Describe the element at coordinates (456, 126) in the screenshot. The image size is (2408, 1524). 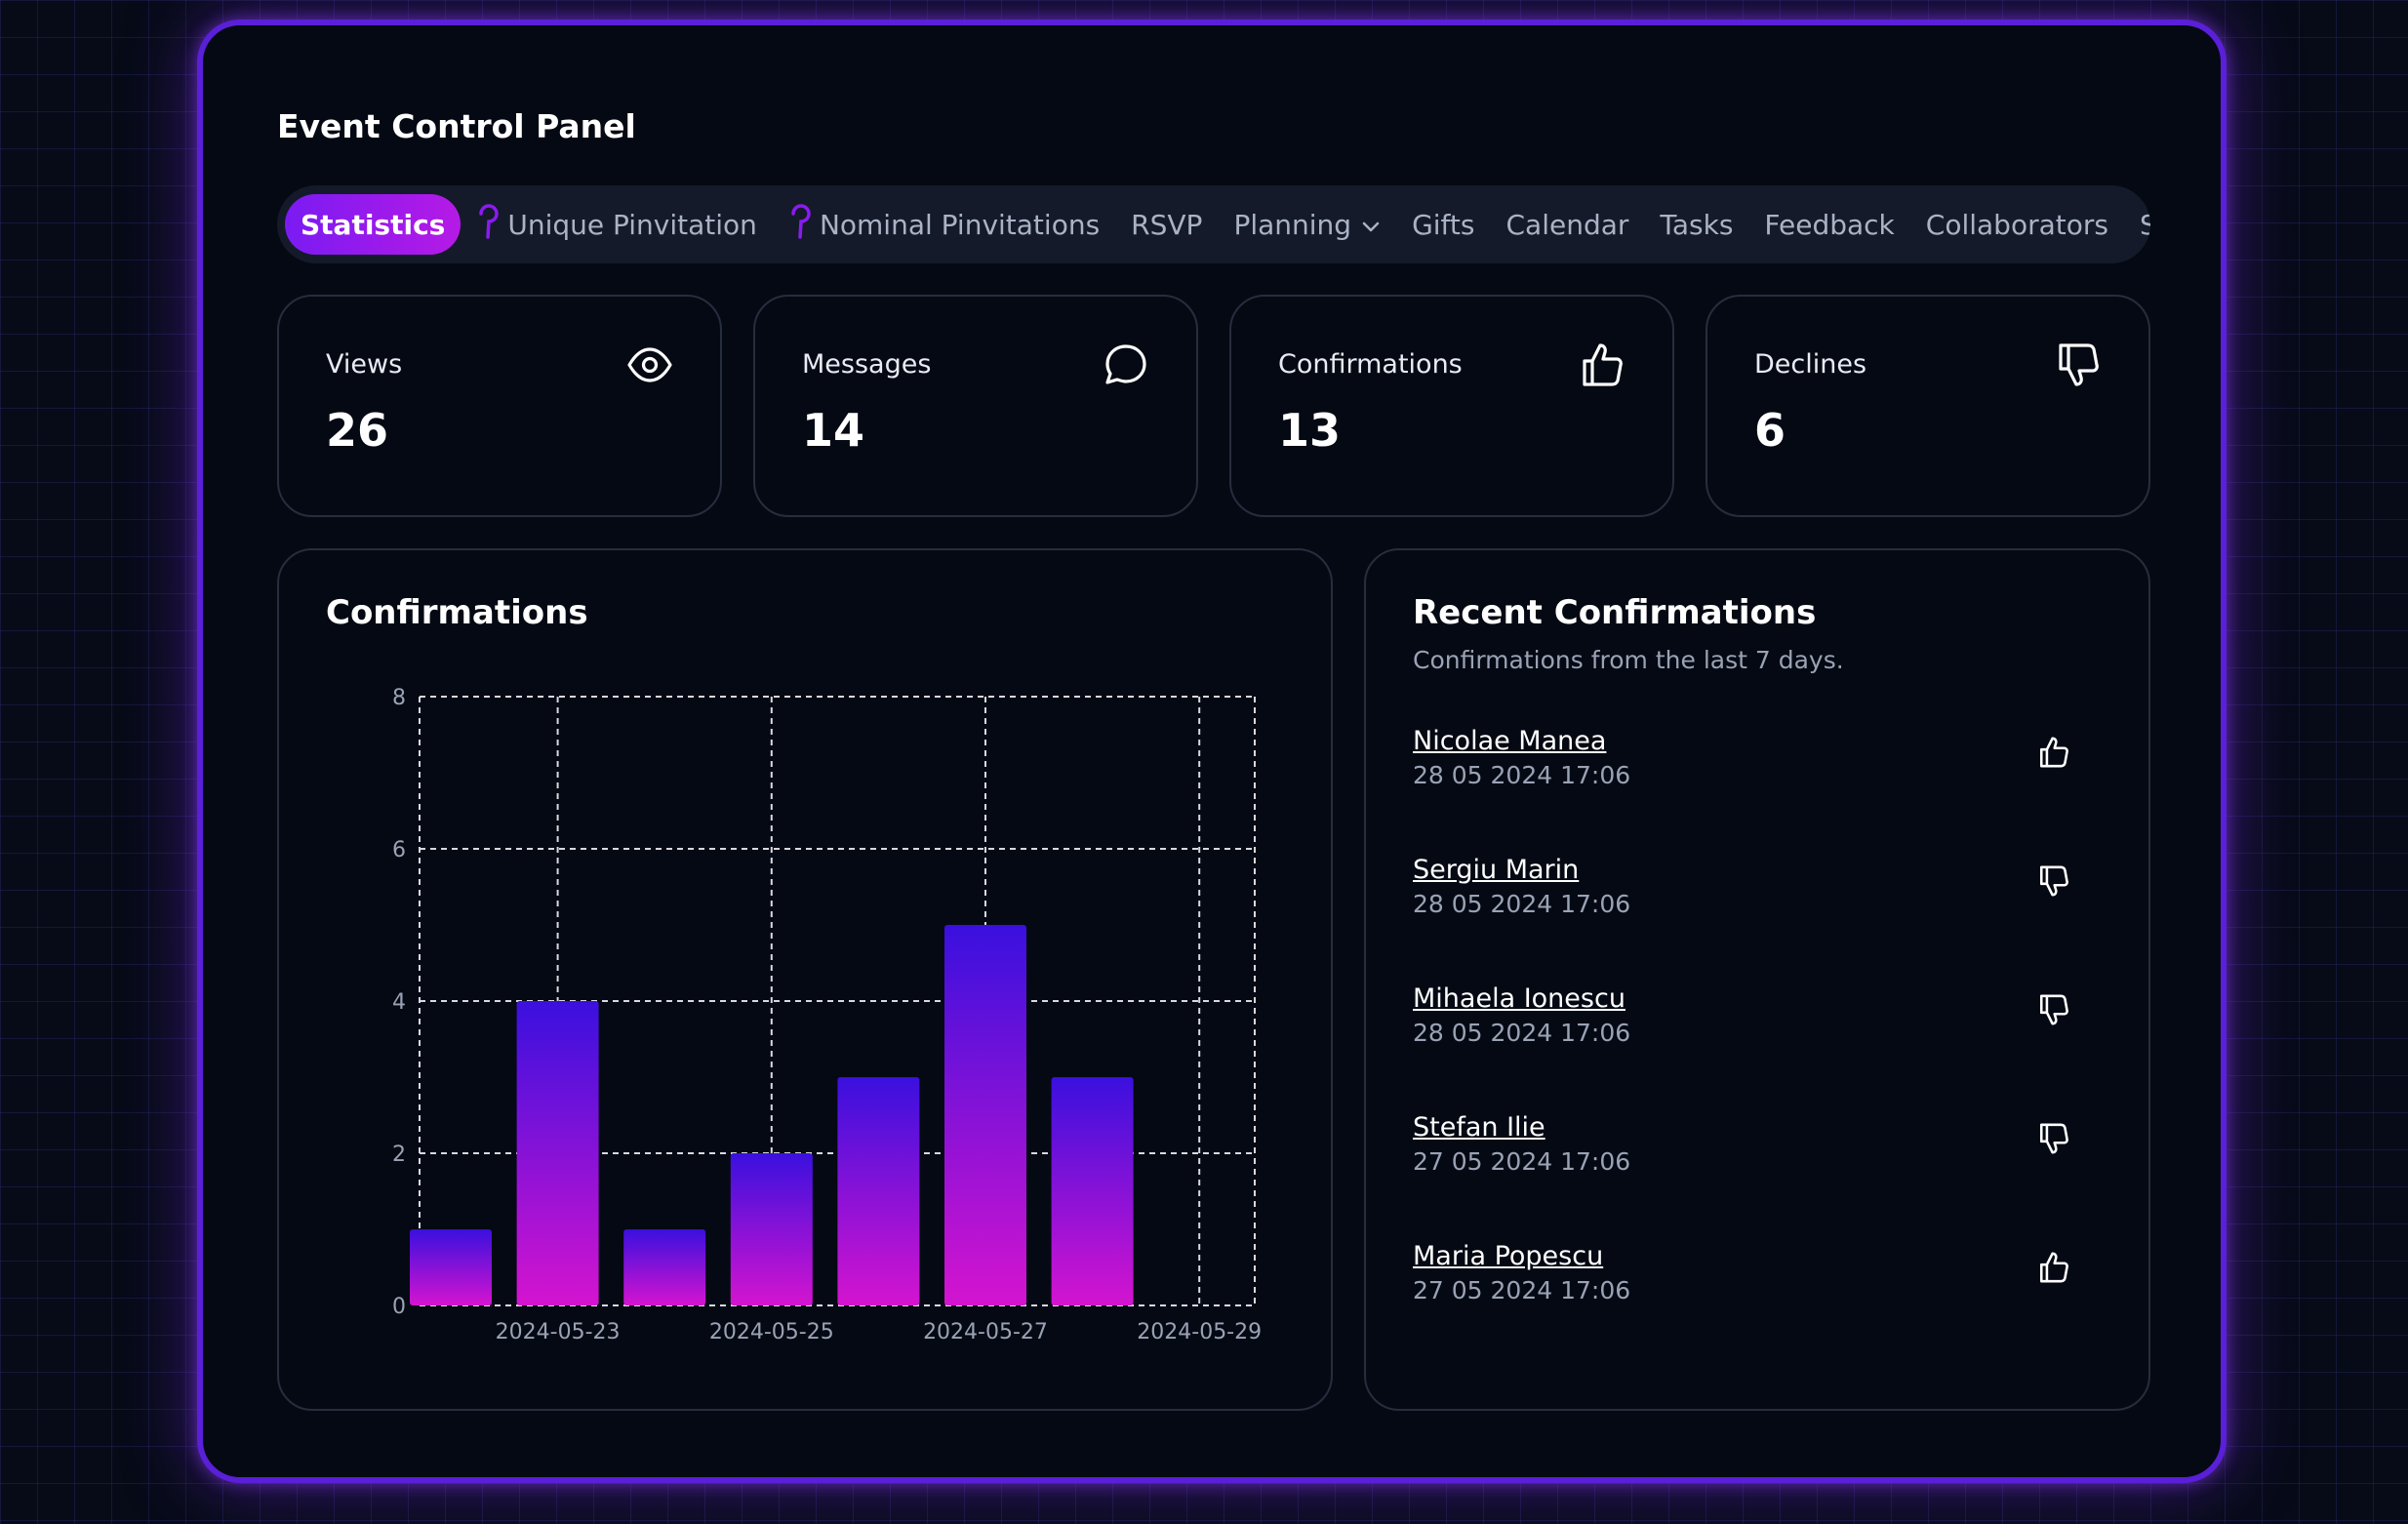
I see `page-title: Event Control Panel` at that location.